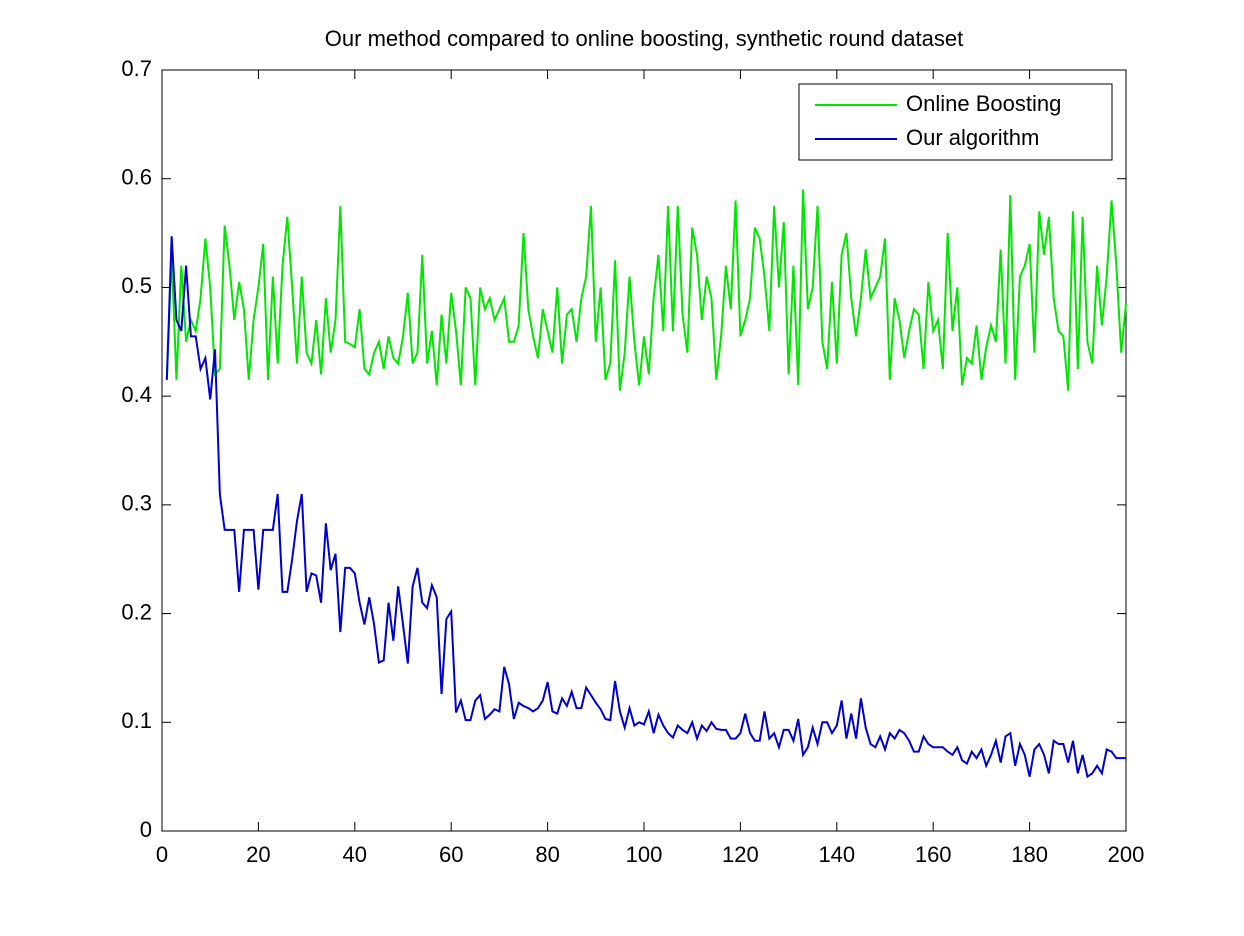 This screenshot has height=936, width=1244. What do you see at coordinates (136, 68) in the screenshot?
I see `y-tick-label: 0.7` at bounding box center [136, 68].